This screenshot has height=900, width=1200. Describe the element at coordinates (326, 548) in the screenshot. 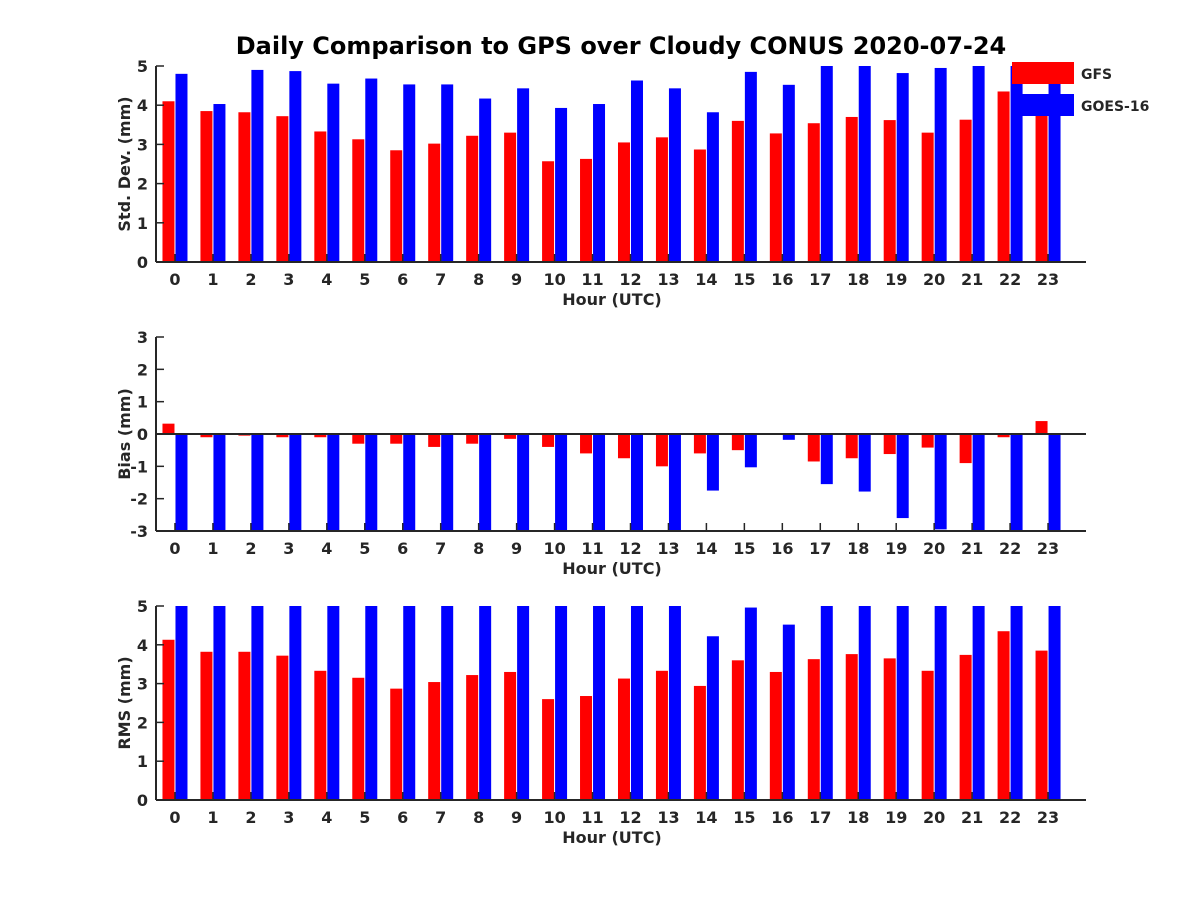

I see `x-tick-label: 4` at that location.